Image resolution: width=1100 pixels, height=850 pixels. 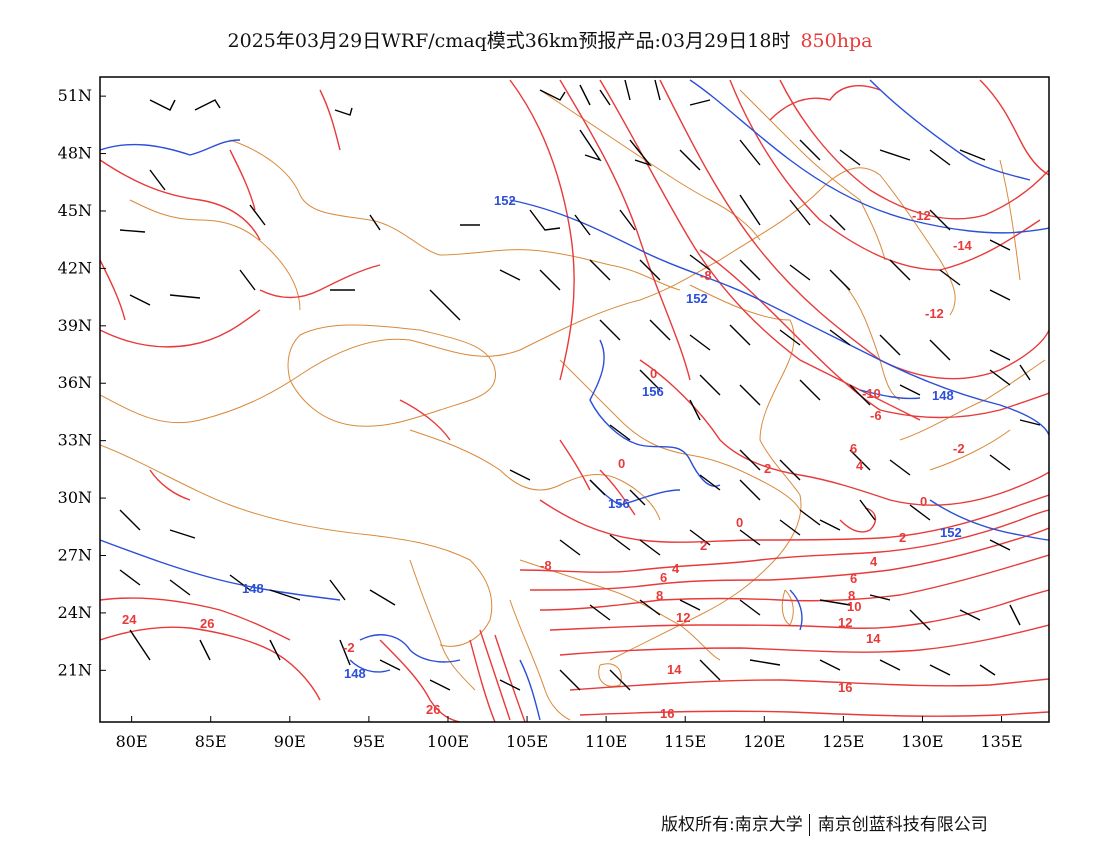 I want to click on height-label: 152, so click(x=951, y=532).